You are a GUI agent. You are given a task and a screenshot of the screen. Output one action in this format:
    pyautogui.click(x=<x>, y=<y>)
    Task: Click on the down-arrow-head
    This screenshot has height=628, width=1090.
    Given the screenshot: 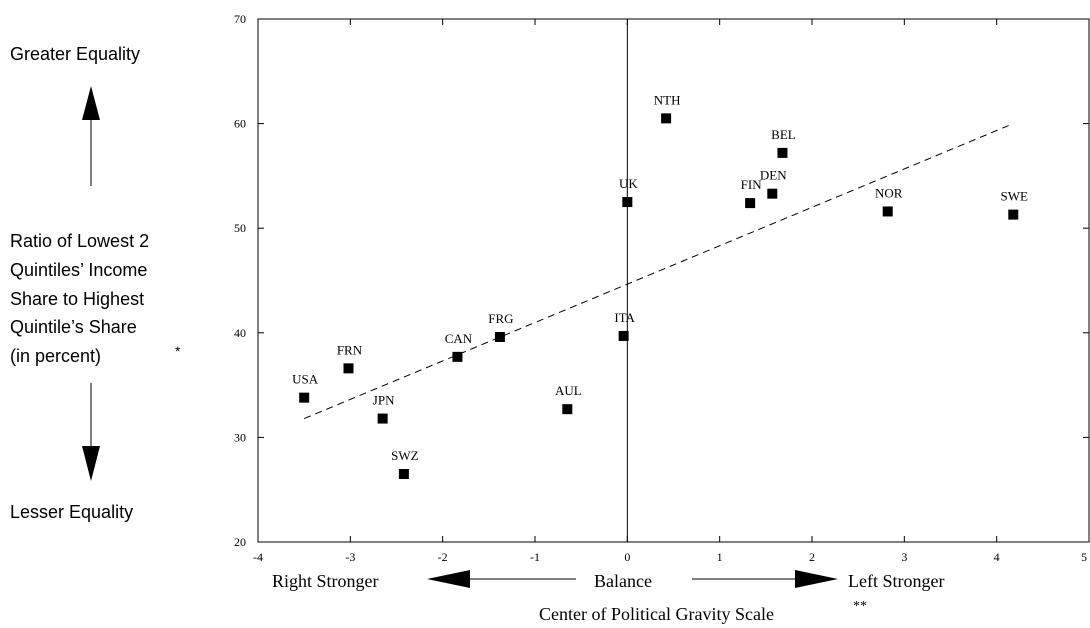 What is the action you would take?
    pyautogui.click(x=91, y=463)
    